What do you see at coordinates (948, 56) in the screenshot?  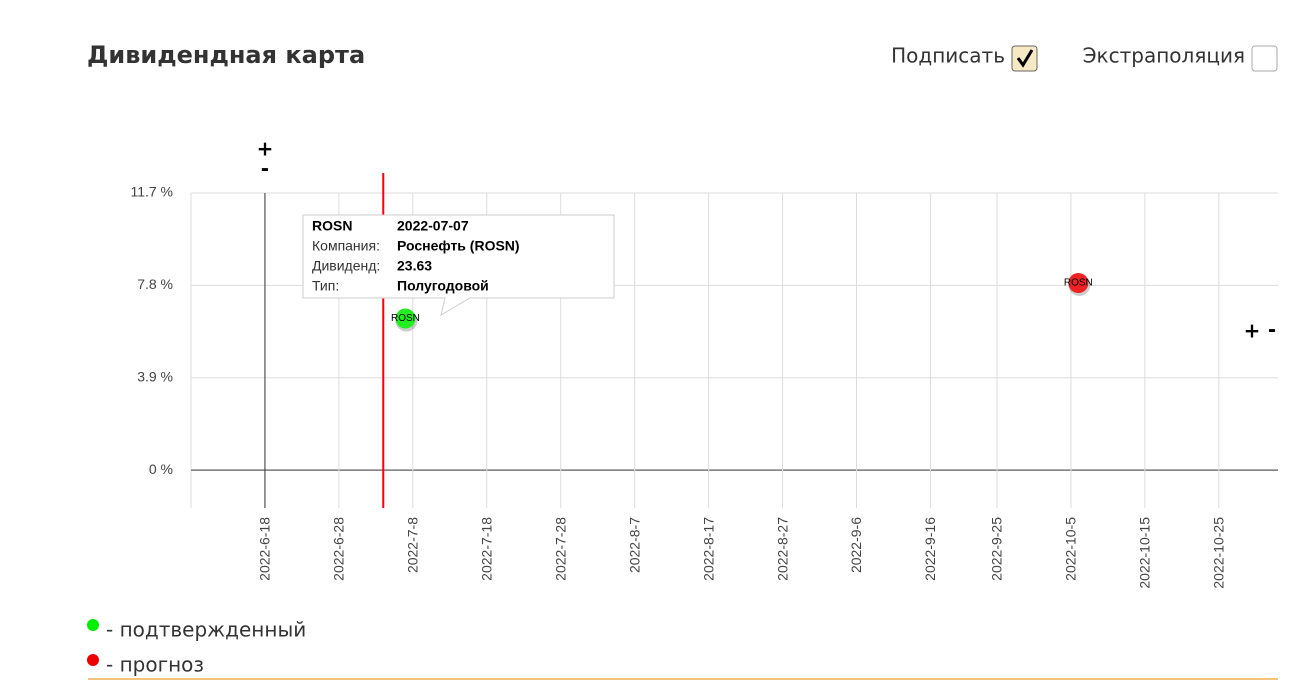 I see `control-label: Подписать` at bounding box center [948, 56].